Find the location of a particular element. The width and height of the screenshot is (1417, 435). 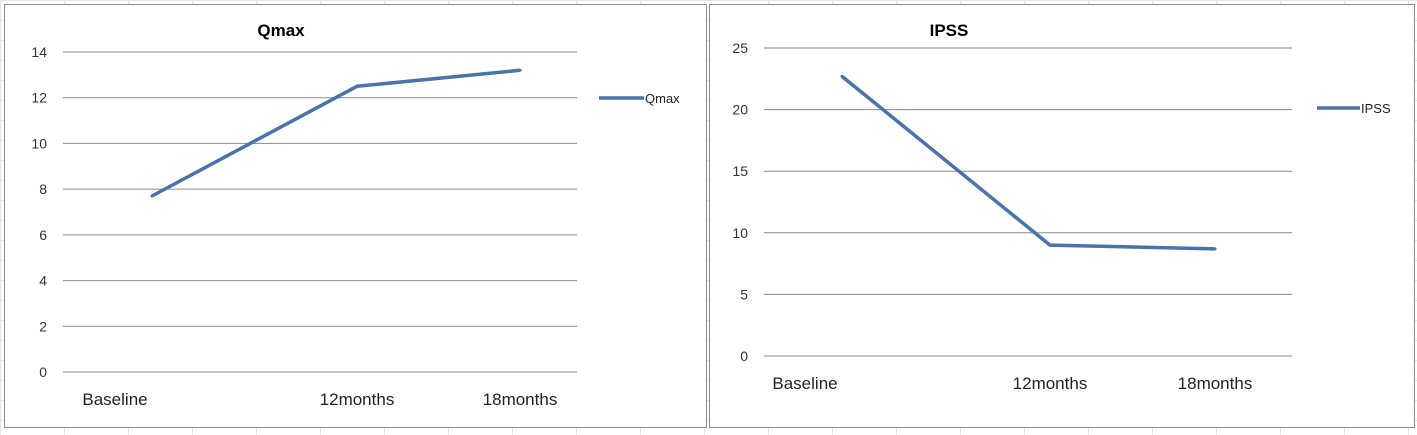

chart-title: IPSS is located at coordinates (949, 30).